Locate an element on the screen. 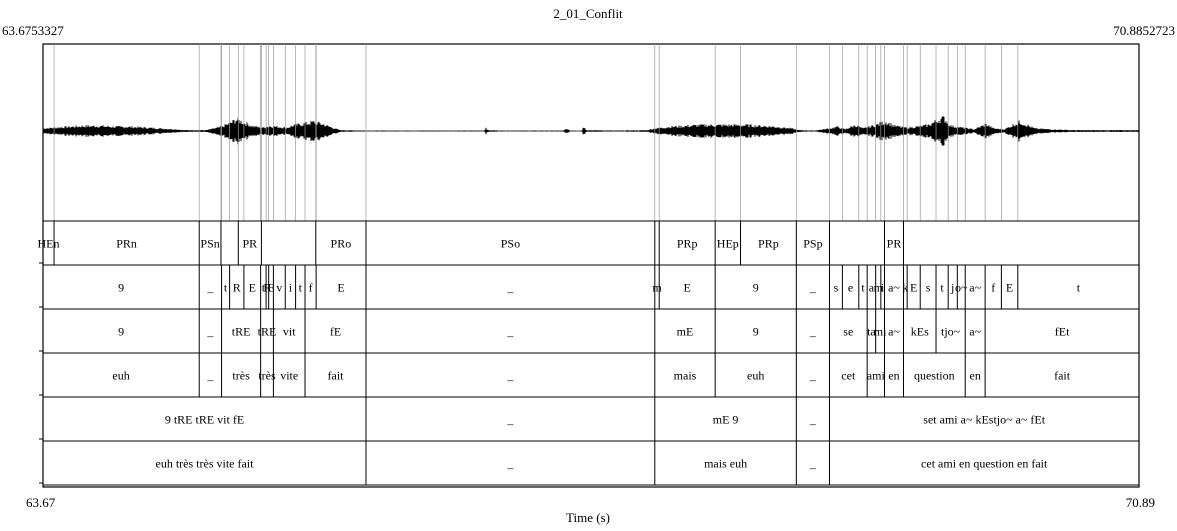 This screenshot has width=1177, height=531. end-time-precise: 70.8852723 is located at coordinates (1144, 30).